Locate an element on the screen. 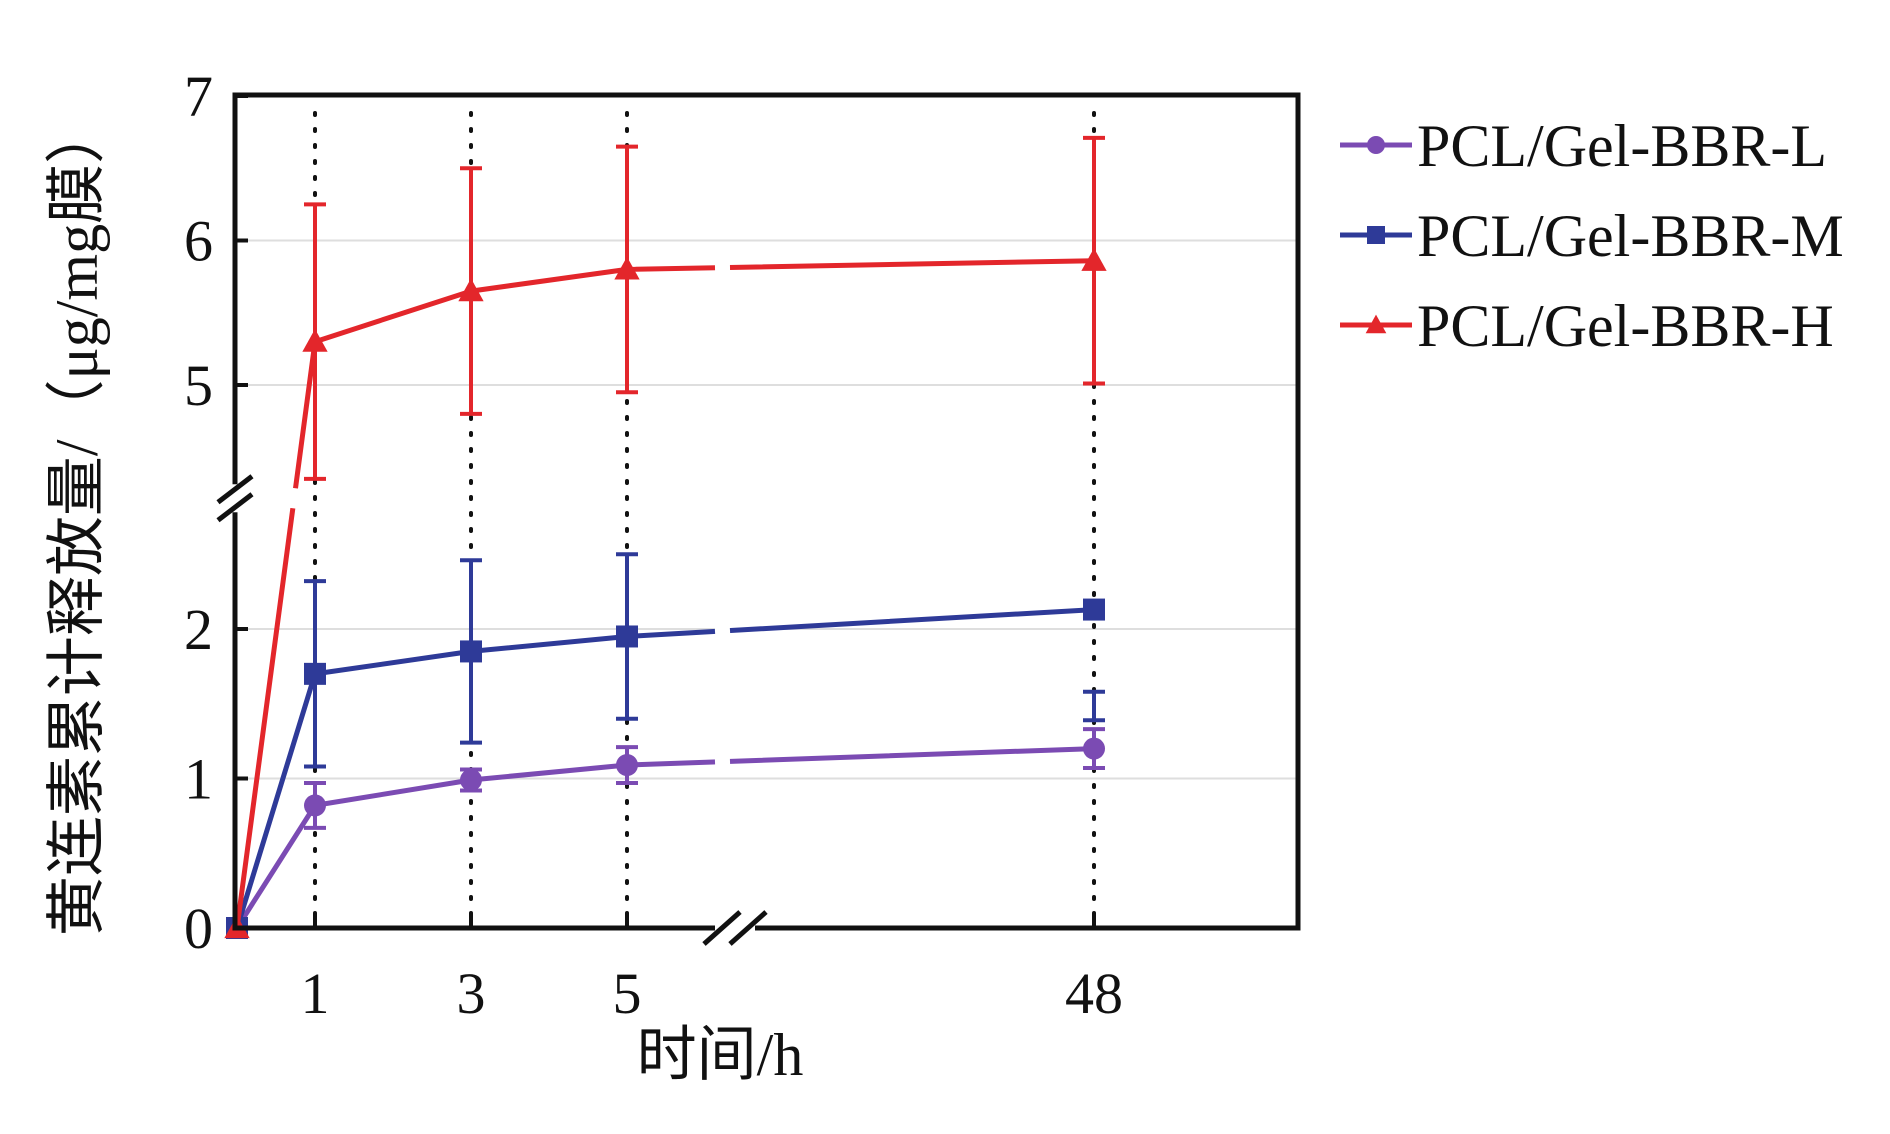  y-tick-label: 2 is located at coordinates (198, 629).